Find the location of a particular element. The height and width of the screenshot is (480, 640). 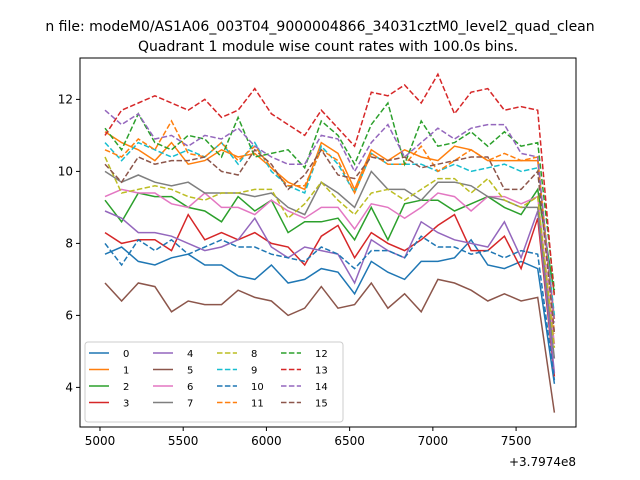

x-tick-label: 6500 is located at coordinates (349, 441).